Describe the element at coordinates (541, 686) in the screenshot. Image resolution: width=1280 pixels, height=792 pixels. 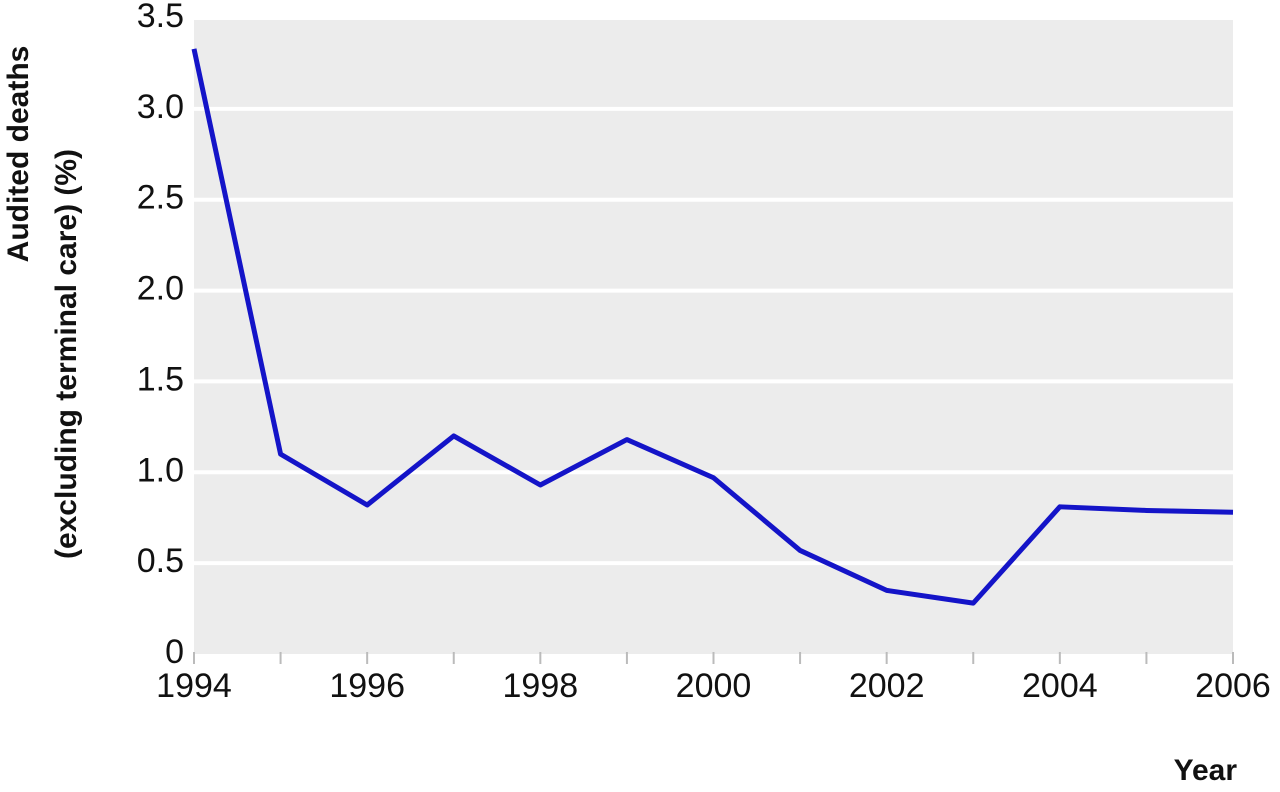
I see `x-tick-label: 1998` at that location.